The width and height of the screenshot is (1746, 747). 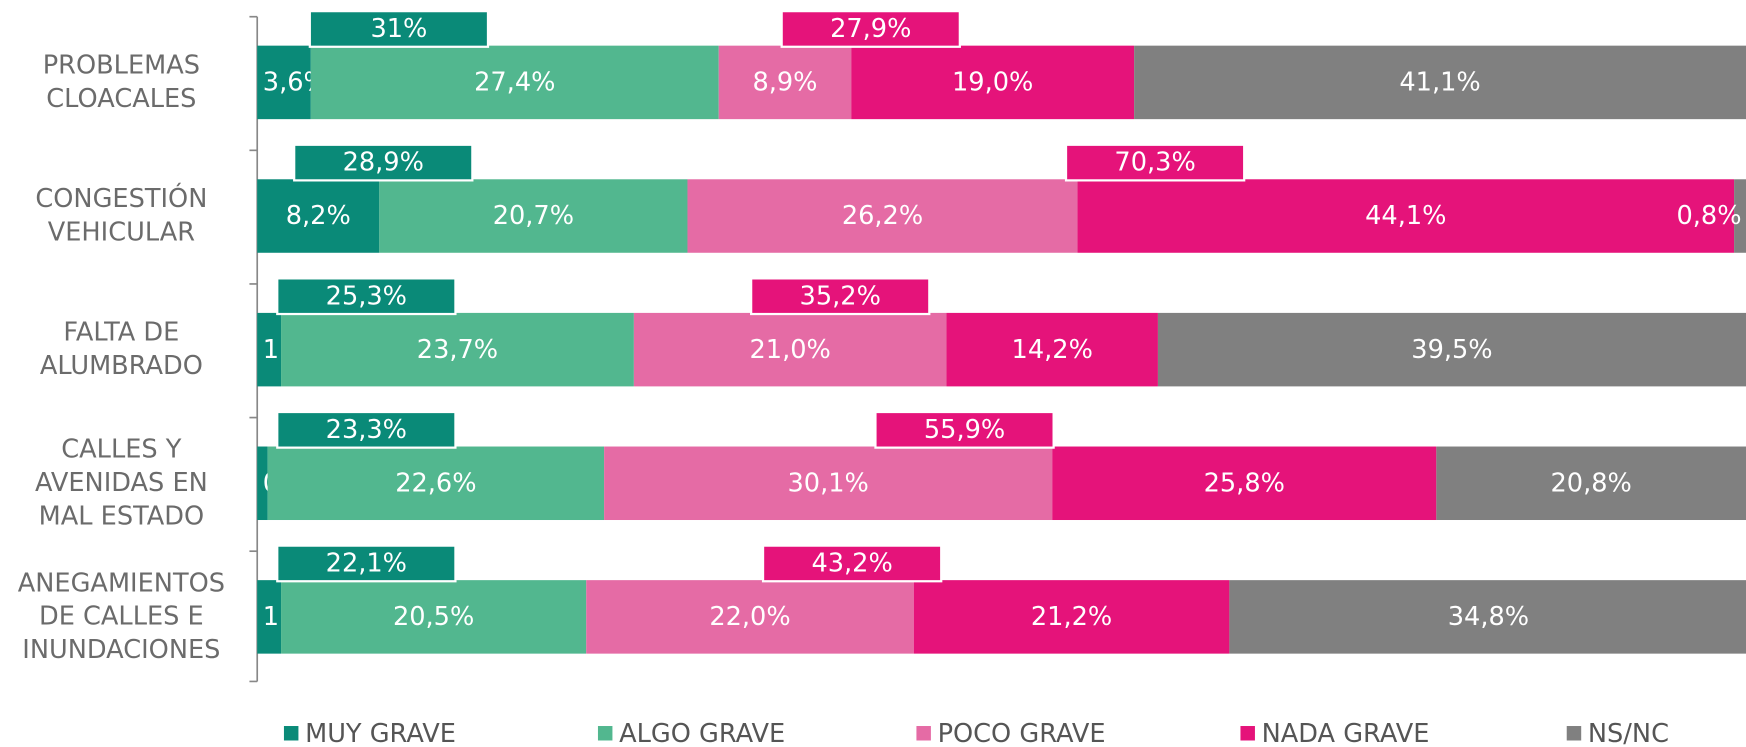 I want to click on total-label: 22,1%, so click(x=366, y=564).